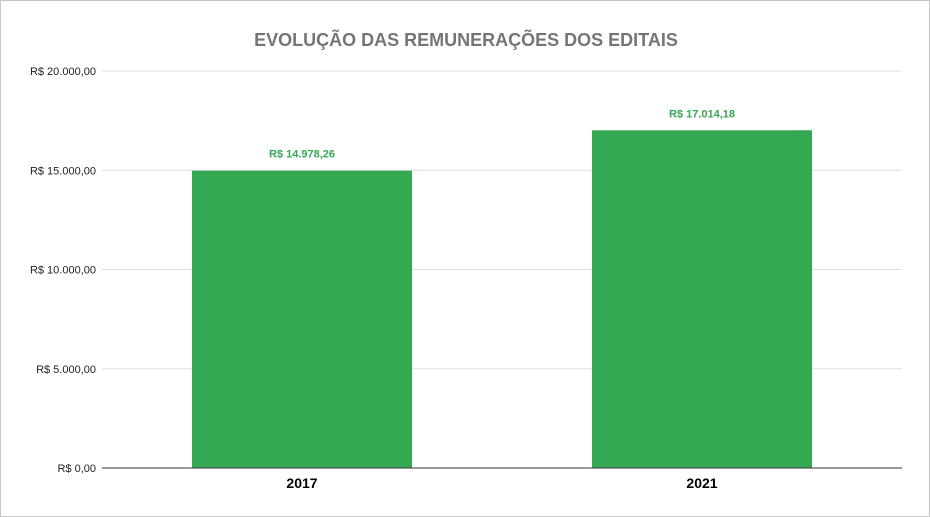 This screenshot has height=517, width=930. I want to click on y-tick-label: R$ 15.000,00, so click(63, 171).